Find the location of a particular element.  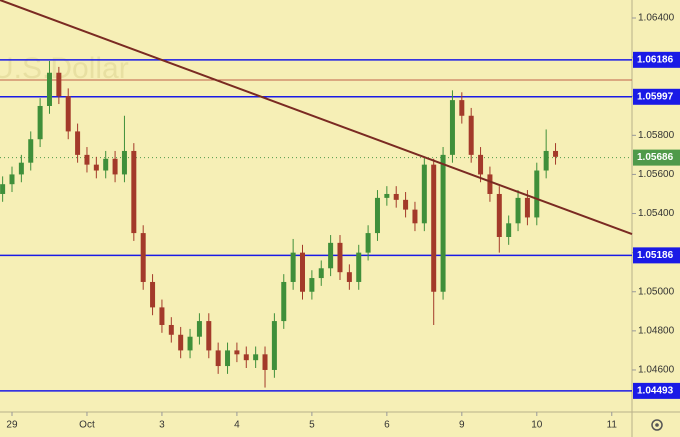

y-tick-label: 1.04600 is located at coordinates (656, 370).